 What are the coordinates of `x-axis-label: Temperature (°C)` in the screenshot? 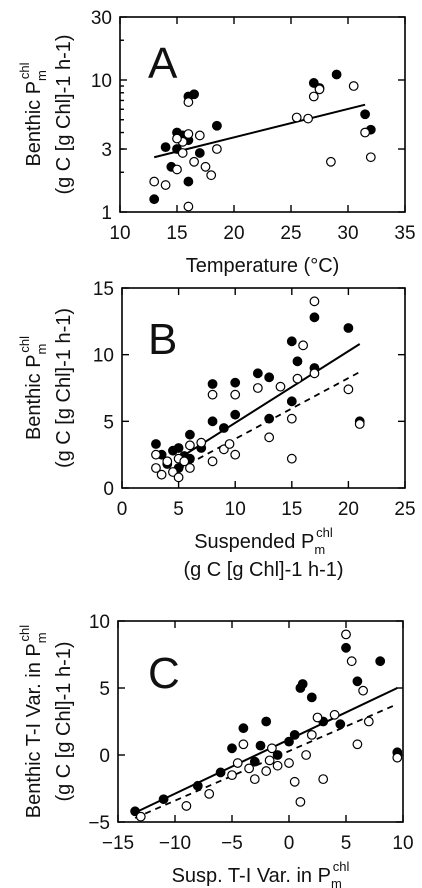 It's located at (263, 266).